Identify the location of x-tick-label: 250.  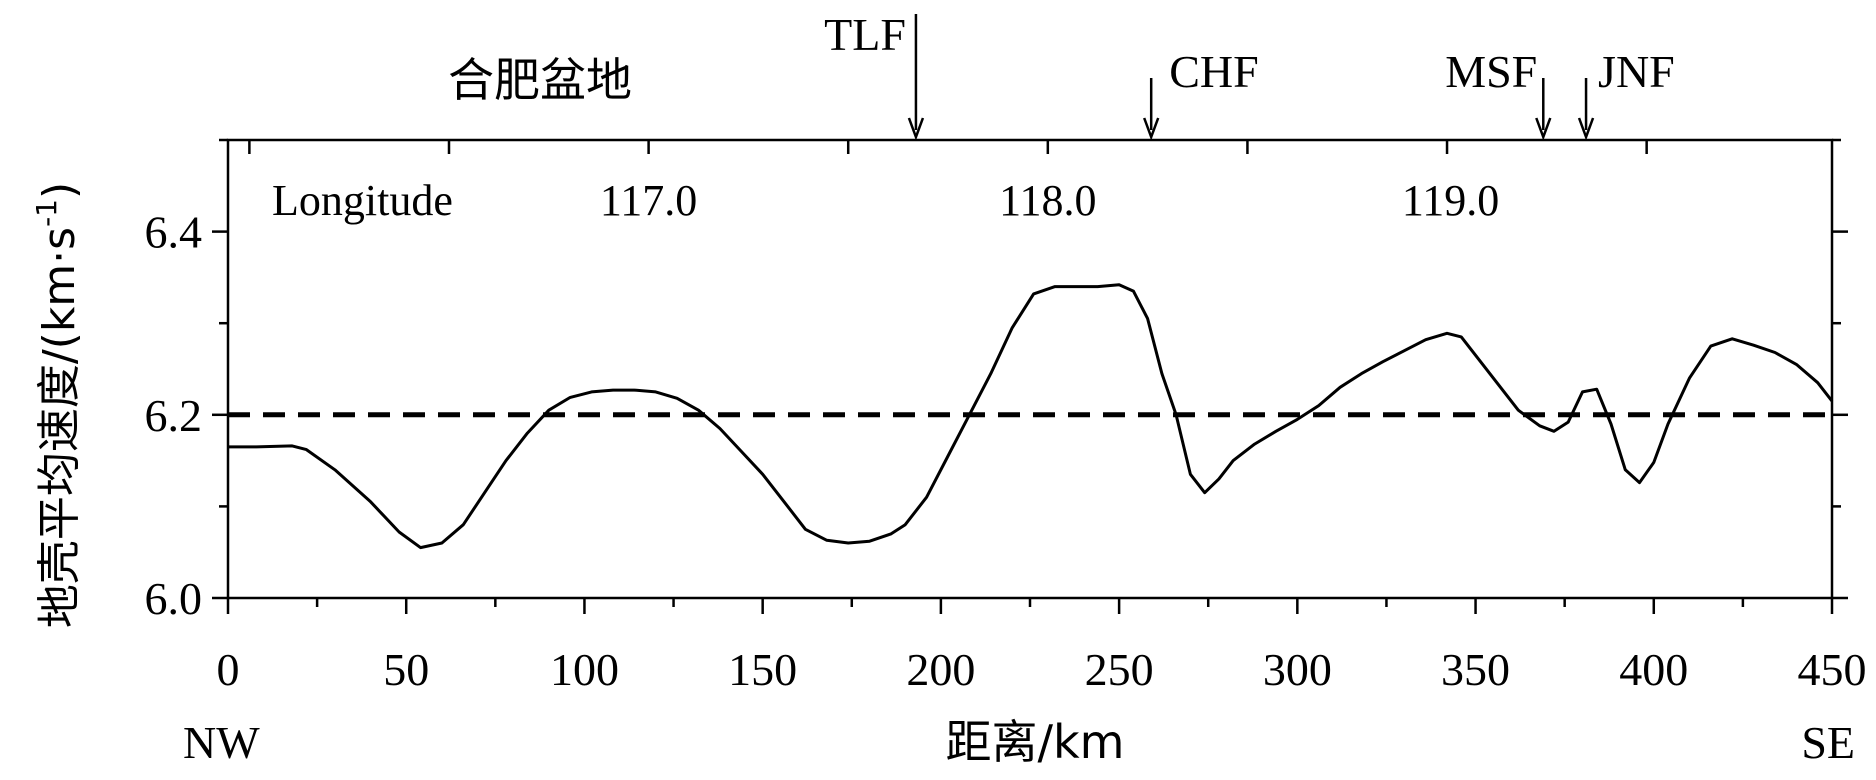
(1119, 669).